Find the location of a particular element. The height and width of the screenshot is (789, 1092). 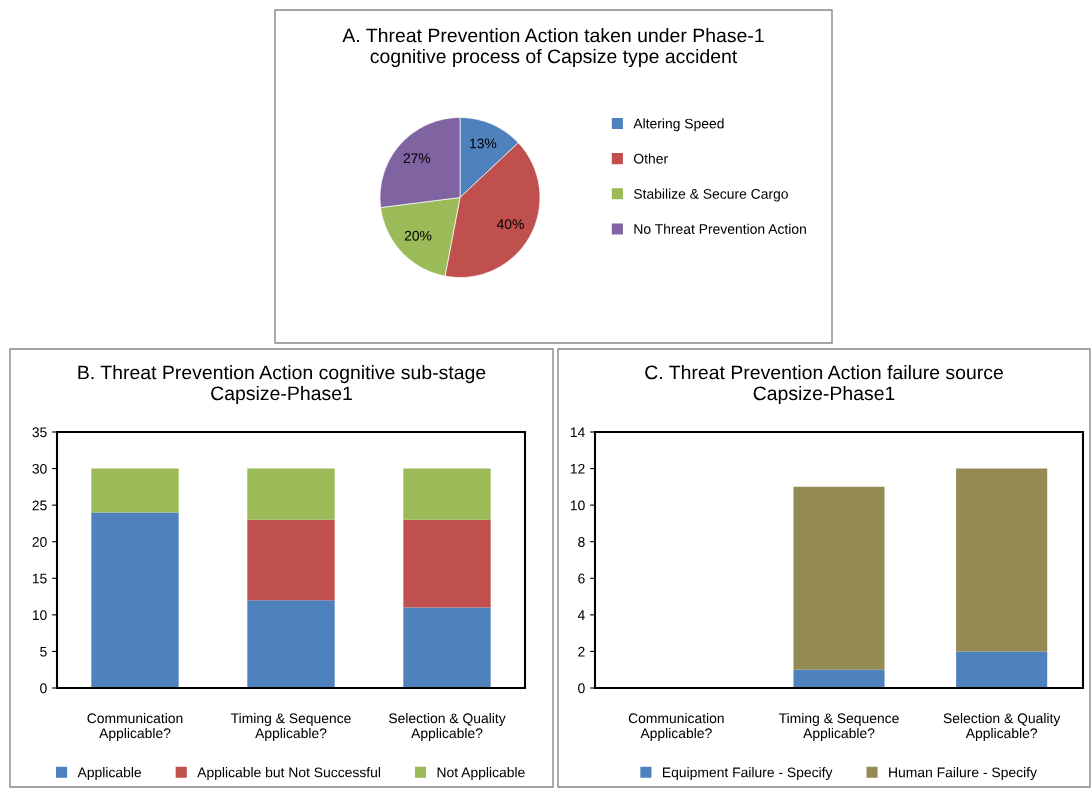

y-tick-label: 15 is located at coordinates (39, 578).